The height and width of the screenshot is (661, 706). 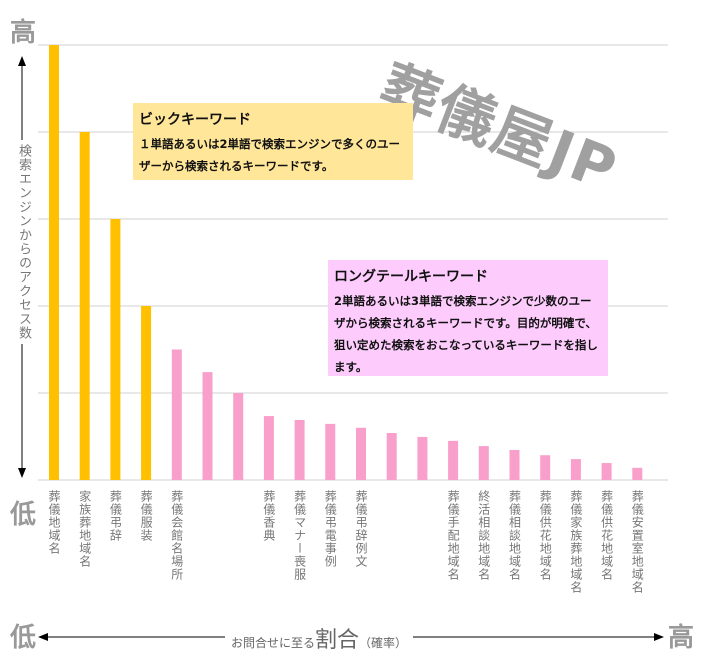 I want to click on x-axis-title-pre: お問合せに至る, so click(x=273, y=643).